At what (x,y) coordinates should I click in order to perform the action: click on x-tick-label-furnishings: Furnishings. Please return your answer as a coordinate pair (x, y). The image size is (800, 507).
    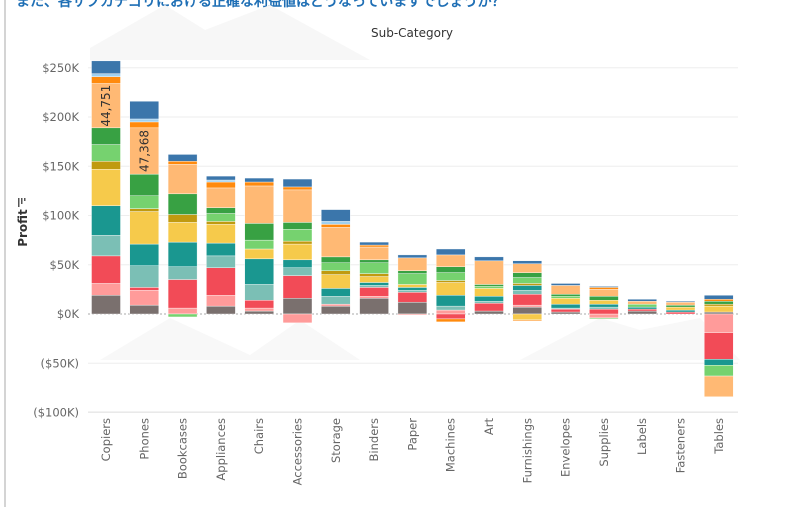
    Looking at the image, I should click on (527, 450).